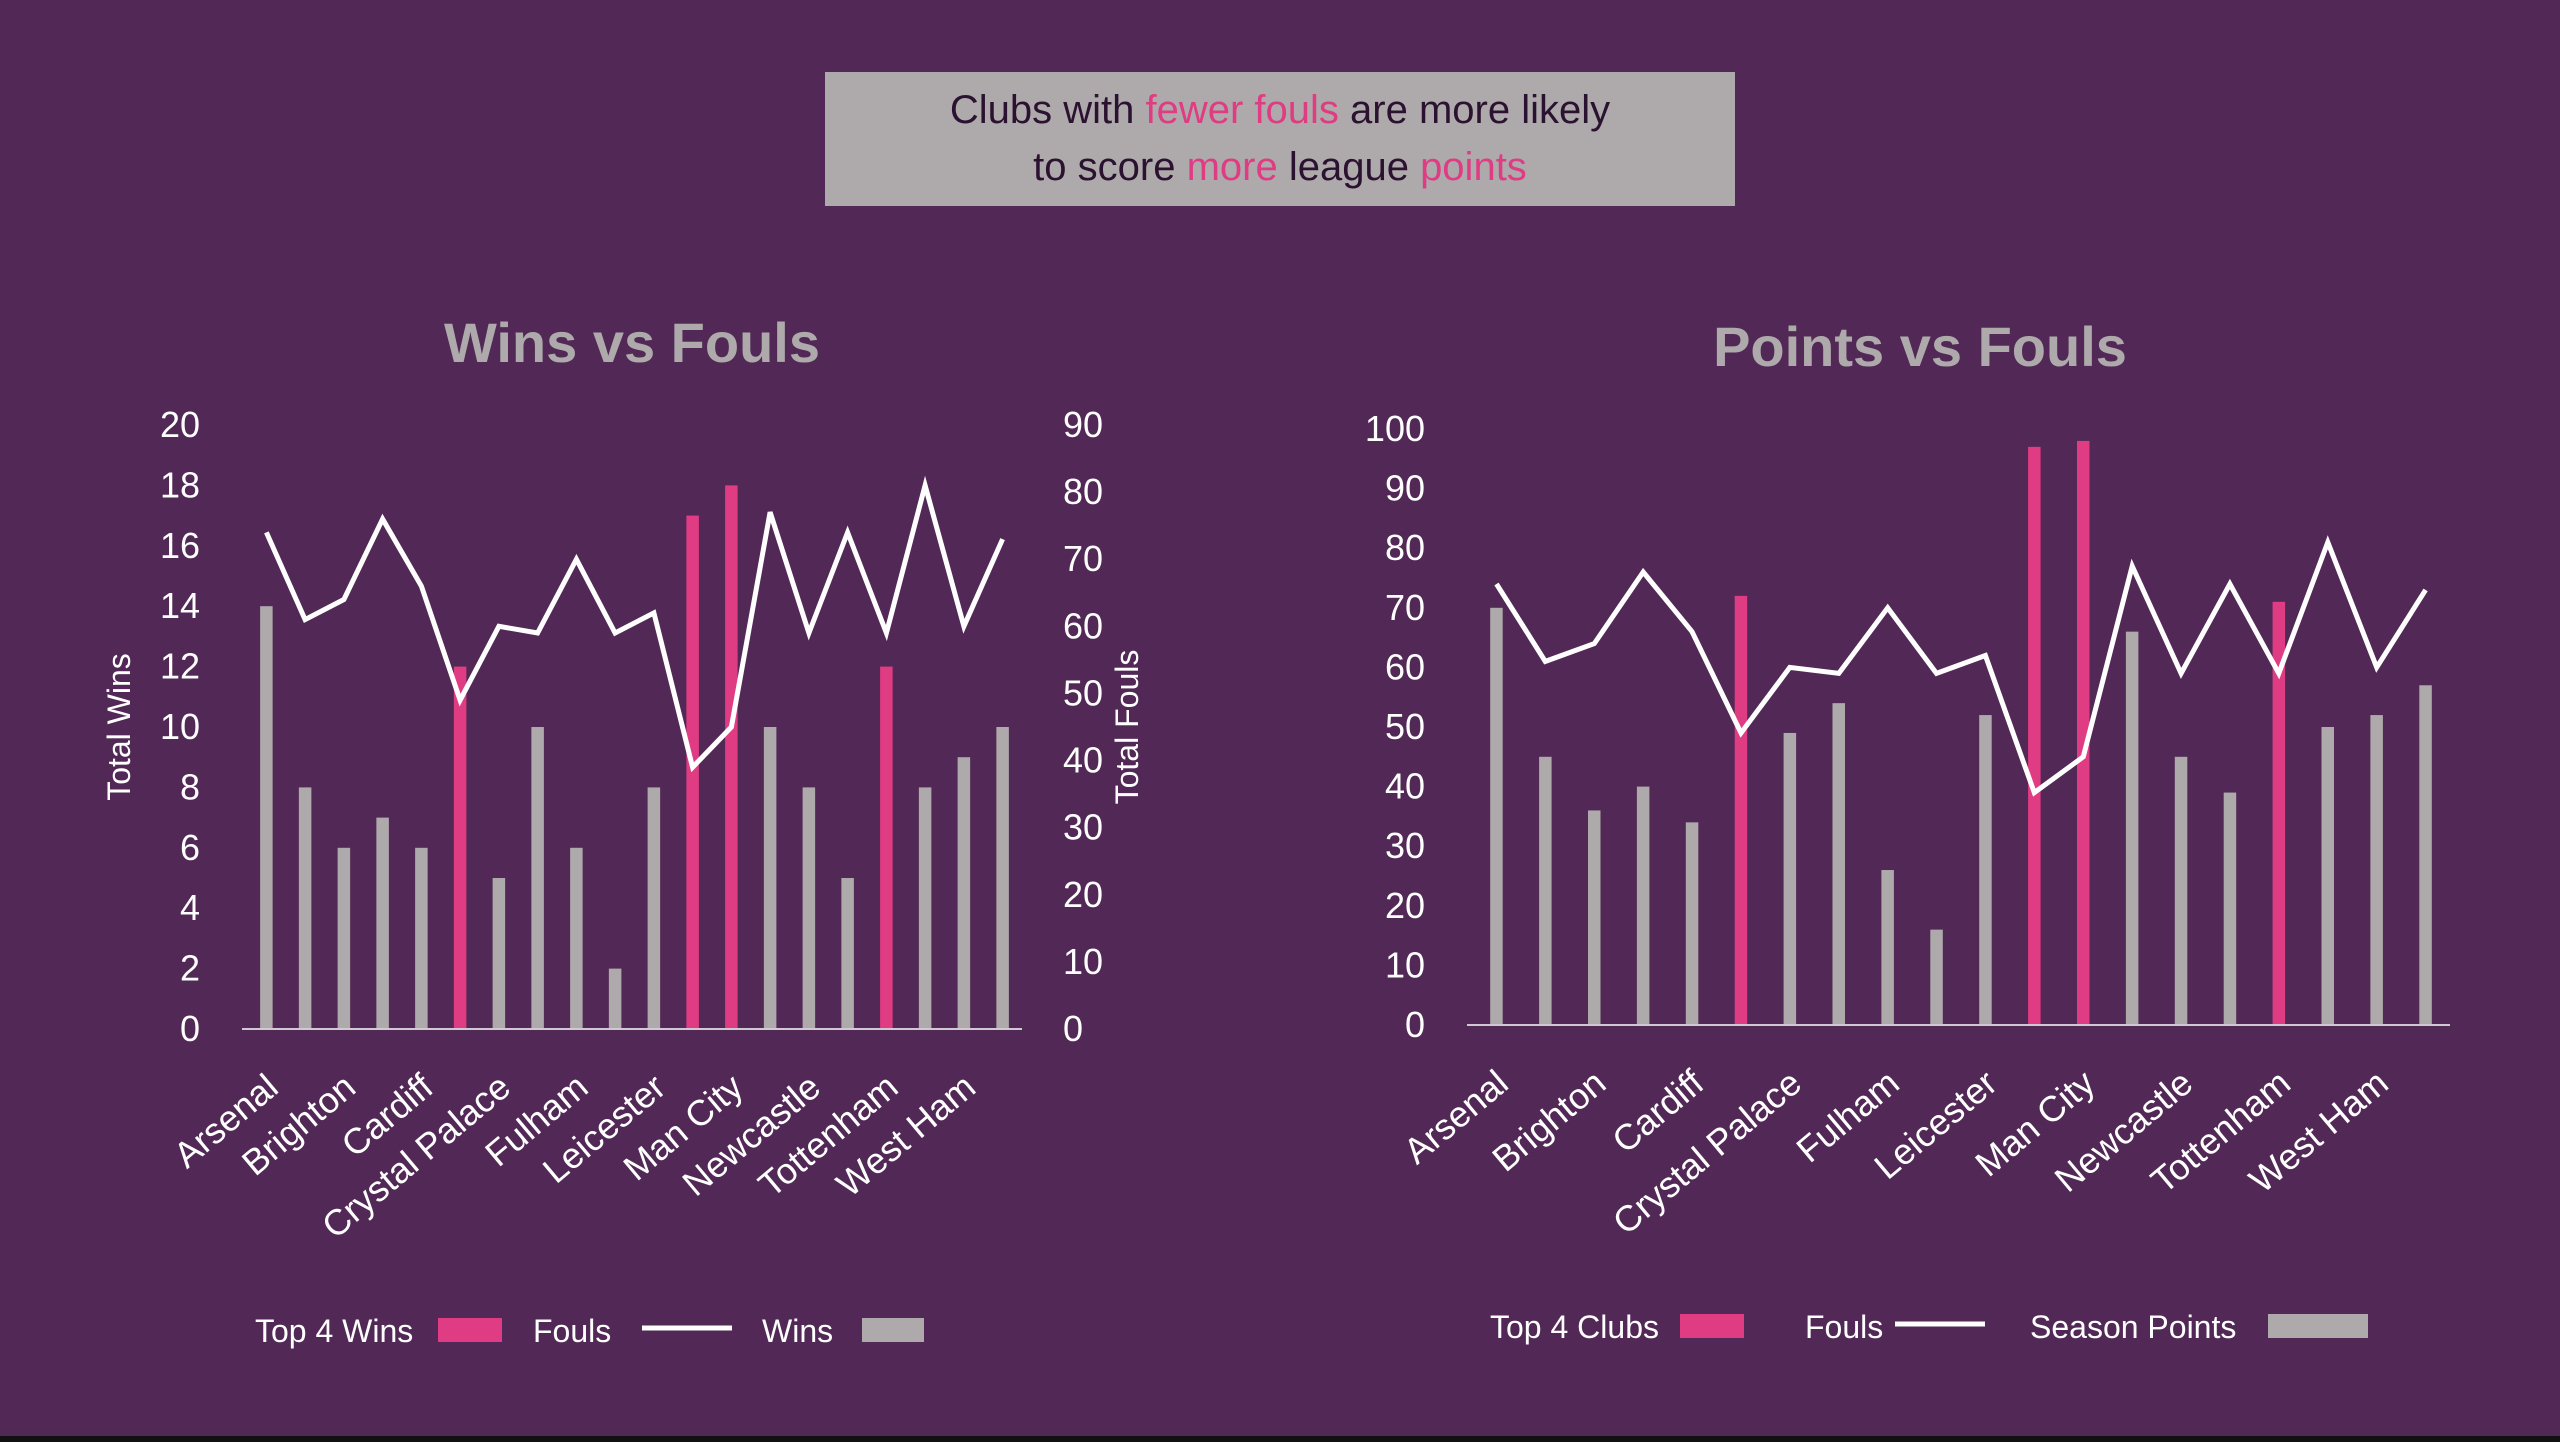 This screenshot has width=2560, height=1442. What do you see at coordinates (1405, 726) in the screenshot?
I see `y-tick-label: 50` at bounding box center [1405, 726].